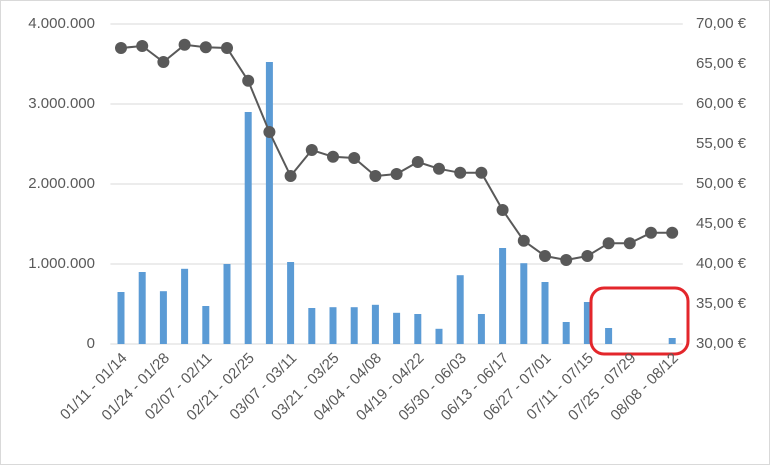 The width and height of the screenshot is (770, 465). What do you see at coordinates (721, 343) in the screenshot?
I see `y2-tick-label: 30,00 €` at bounding box center [721, 343].